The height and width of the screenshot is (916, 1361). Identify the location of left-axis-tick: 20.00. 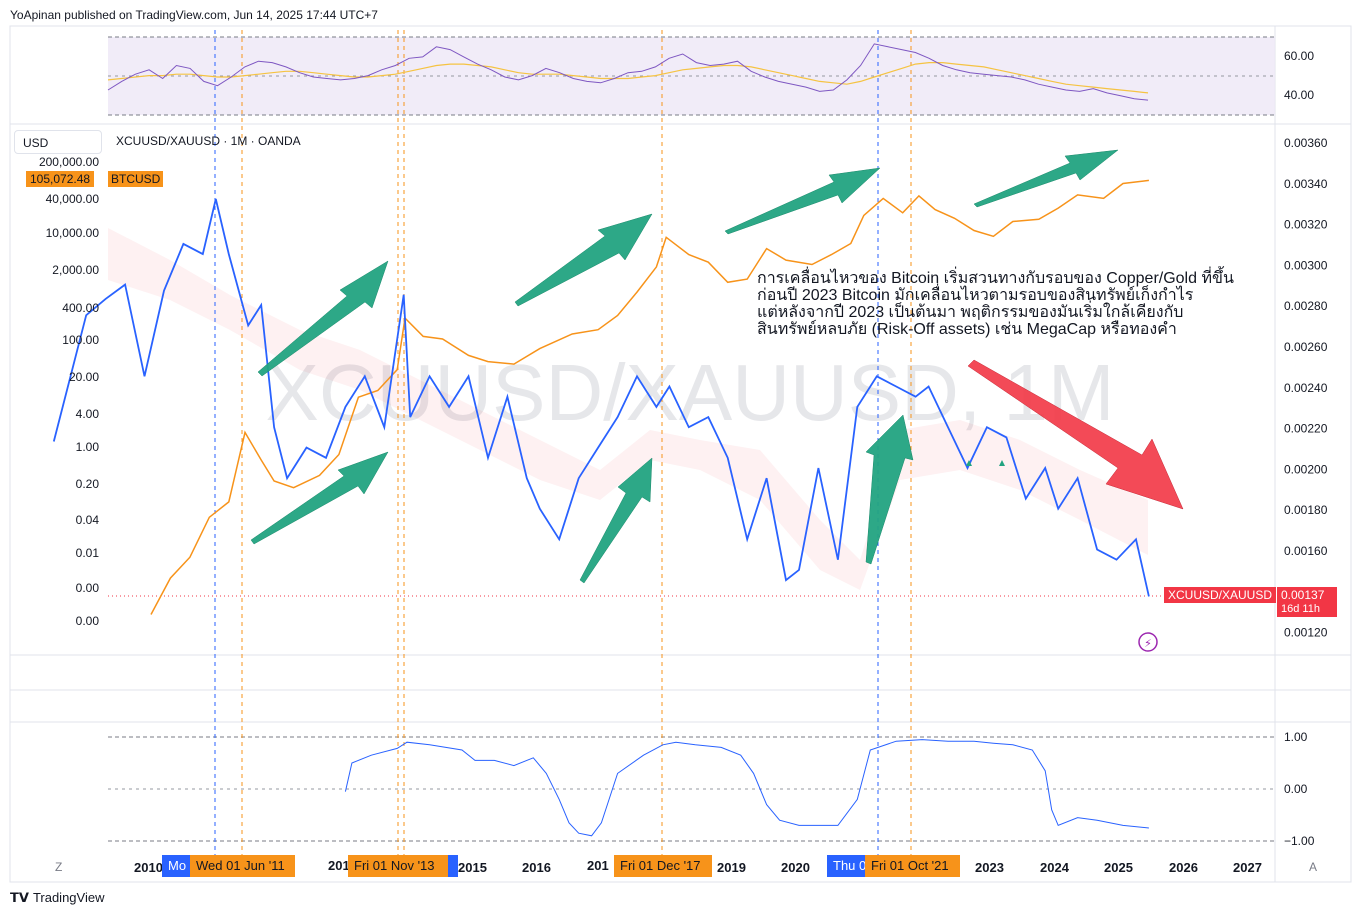
(84, 377).